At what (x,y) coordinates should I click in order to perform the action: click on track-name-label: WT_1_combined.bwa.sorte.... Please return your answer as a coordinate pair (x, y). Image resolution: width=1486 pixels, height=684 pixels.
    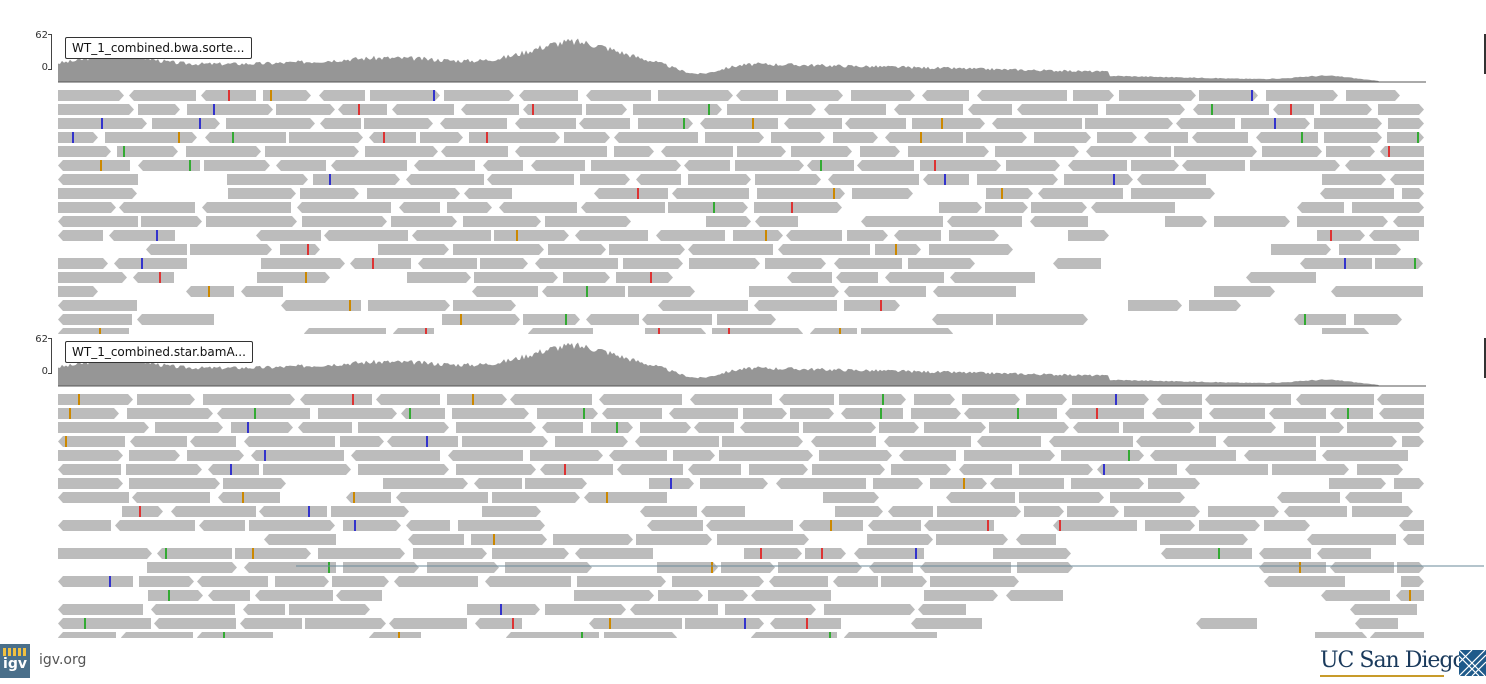
    Looking at the image, I should click on (158, 48).